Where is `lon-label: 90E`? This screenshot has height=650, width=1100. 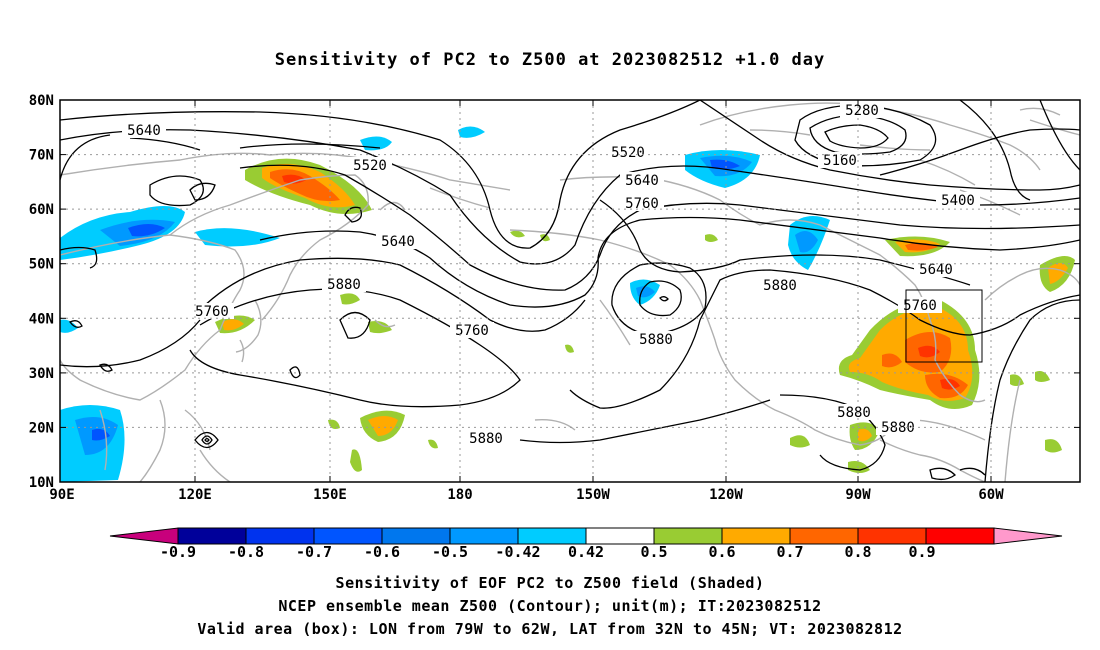
lon-label: 90E is located at coordinates (61, 495).